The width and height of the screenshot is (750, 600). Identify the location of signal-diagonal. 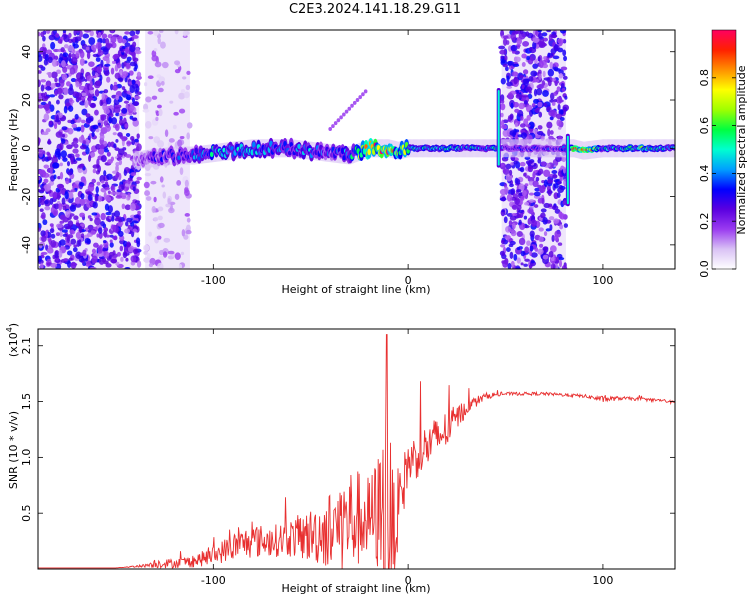
(363, 94).